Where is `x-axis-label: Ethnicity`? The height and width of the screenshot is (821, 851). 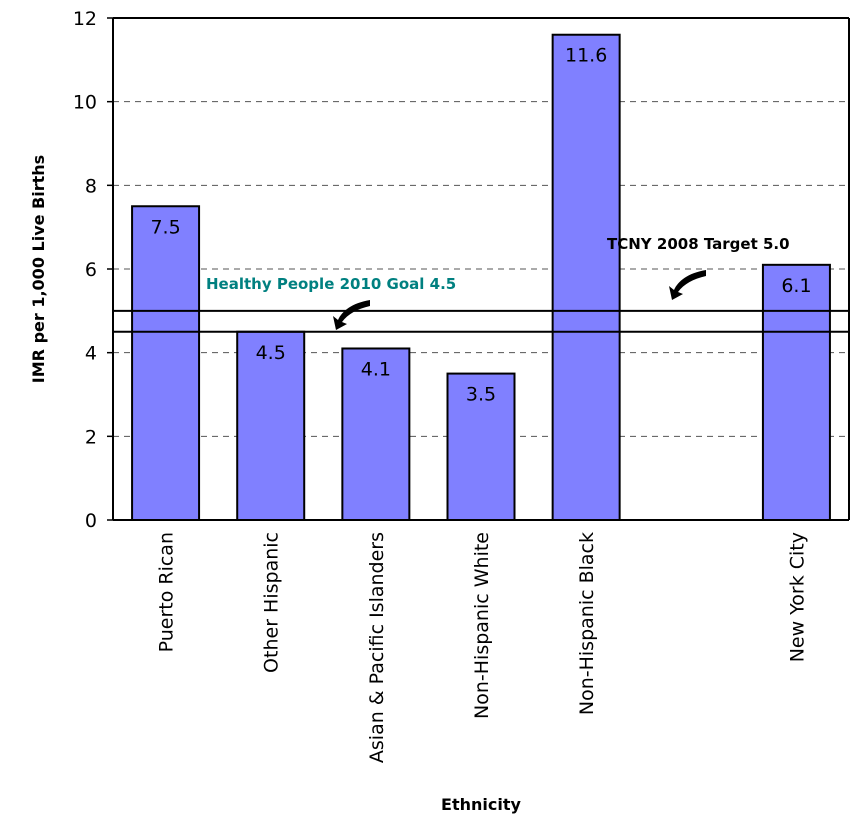 x-axis-label: Ethnicity is located at coordinates (481, 804).